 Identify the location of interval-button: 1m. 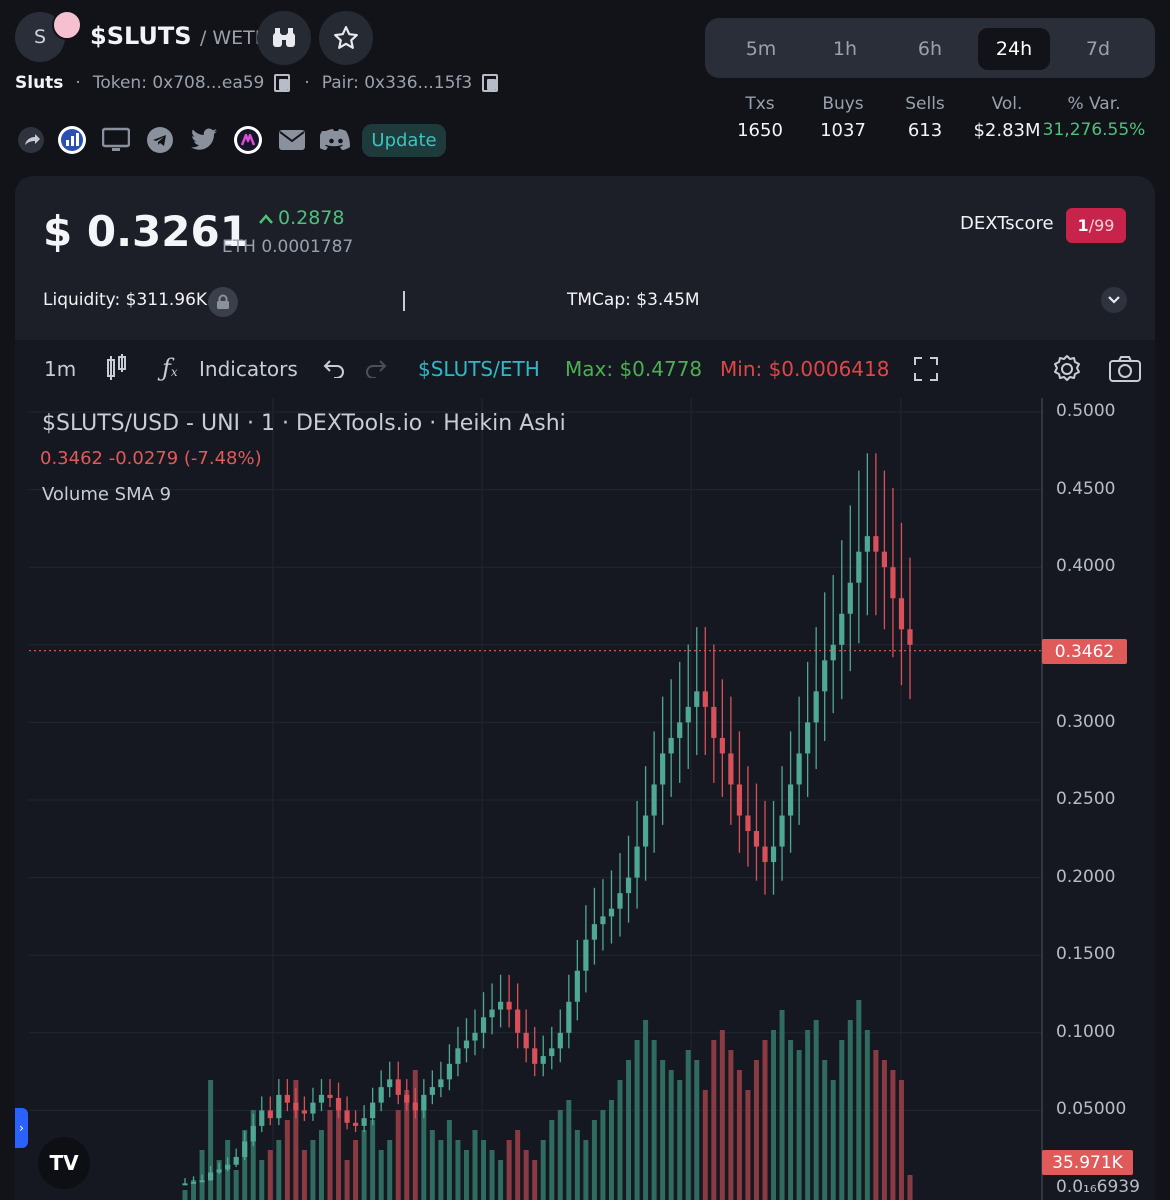
(60, 369).